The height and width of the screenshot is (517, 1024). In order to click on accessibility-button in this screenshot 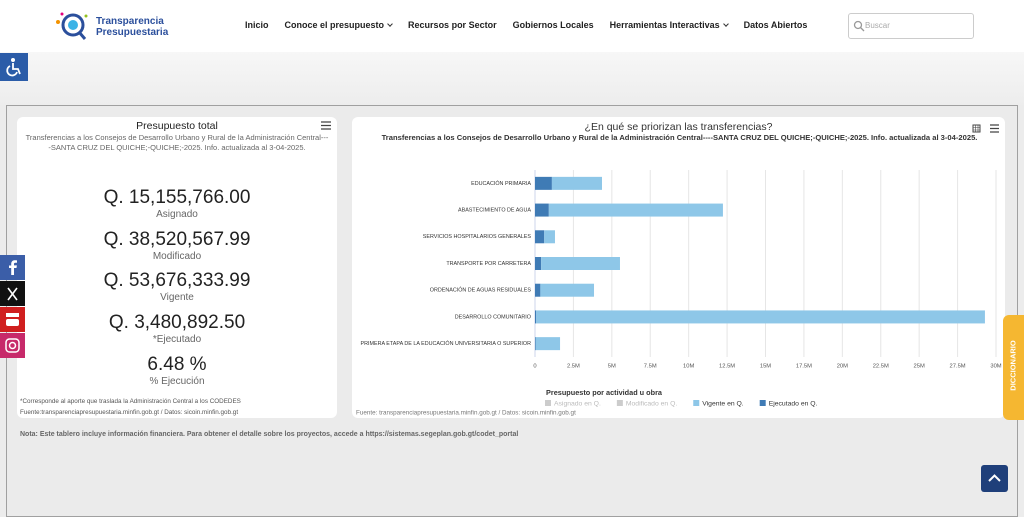, I will do `click(14, 67)`.